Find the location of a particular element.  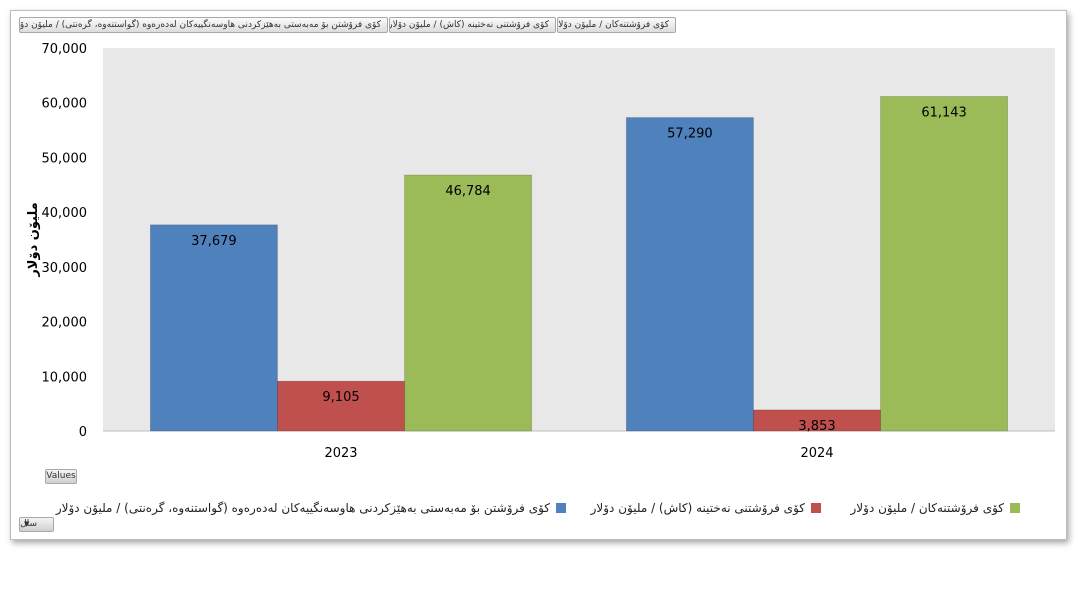

data-label: 46,784 is located at coordinates (468, 191).